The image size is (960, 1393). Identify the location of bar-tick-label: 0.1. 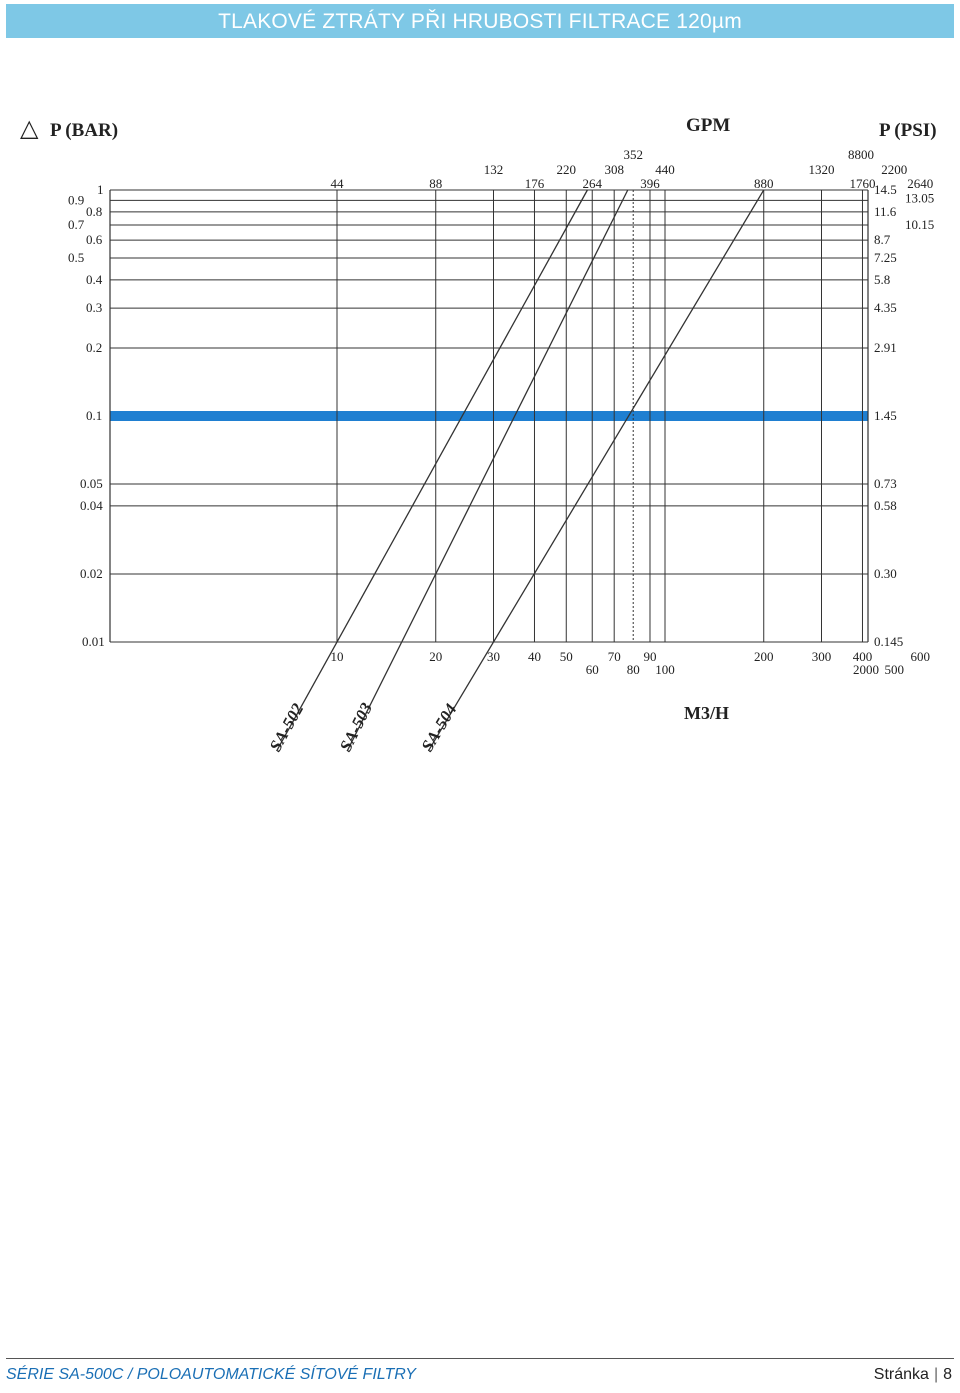
(94, 415).